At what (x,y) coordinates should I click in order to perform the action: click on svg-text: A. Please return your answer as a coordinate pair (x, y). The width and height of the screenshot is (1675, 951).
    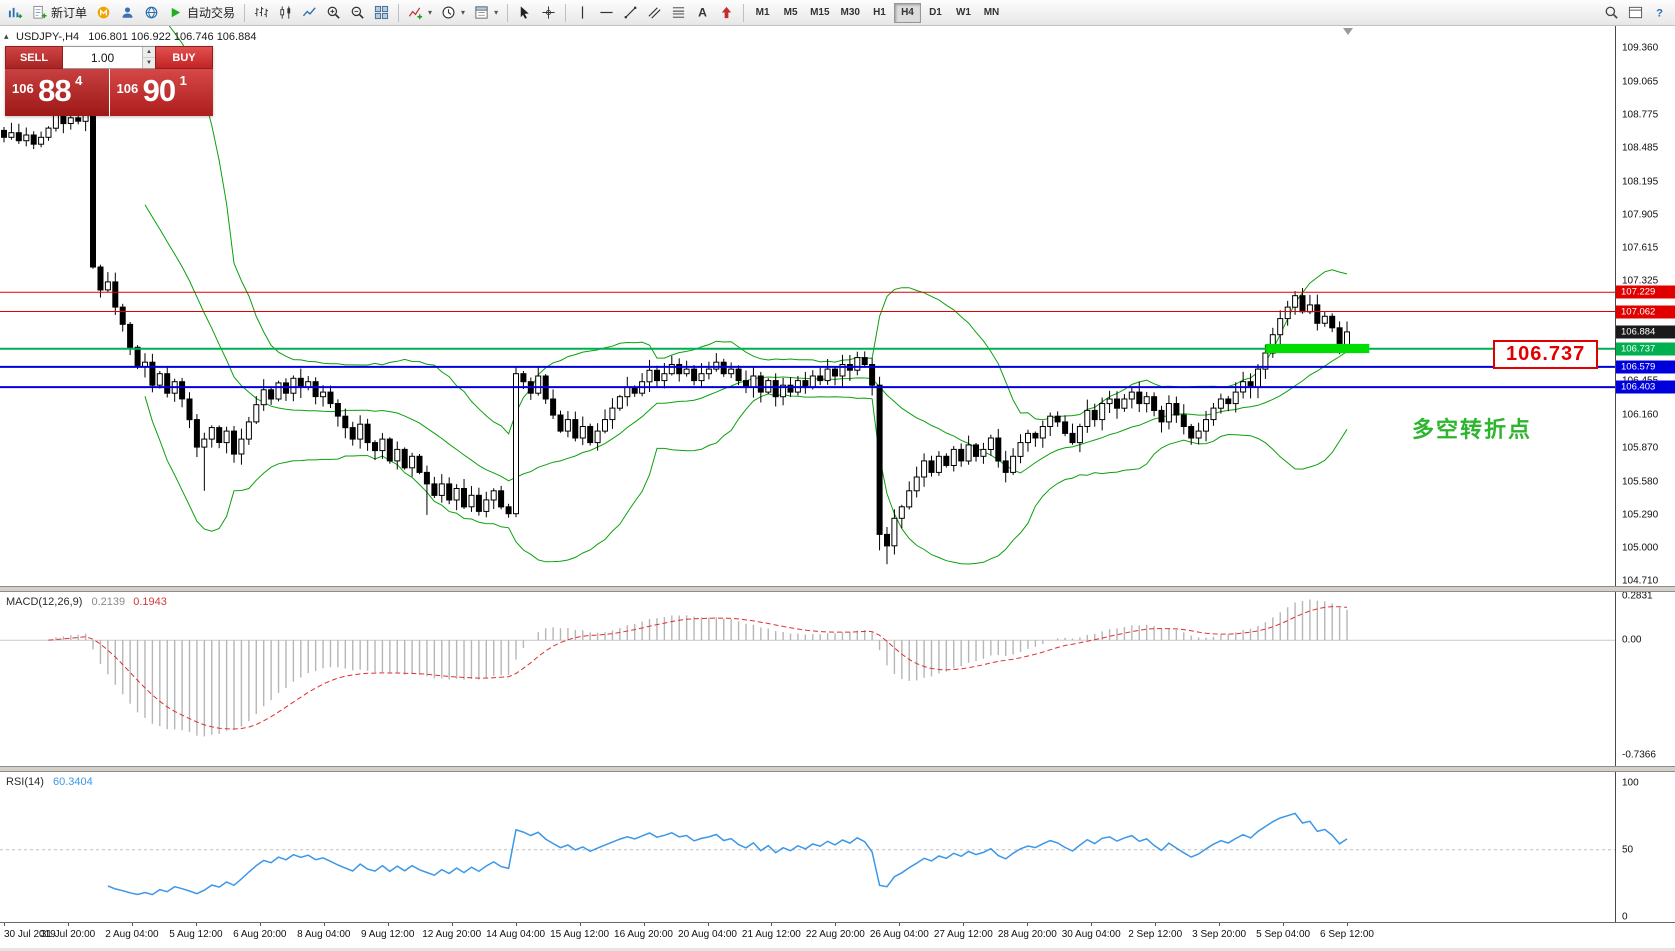
    Looking at the image, I should click on (702, 13).